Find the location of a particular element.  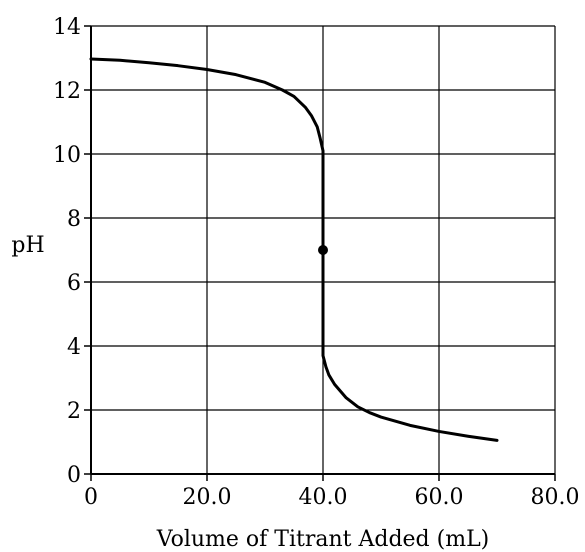

y-tick-label: 6 is located at coordinates (74, 283).